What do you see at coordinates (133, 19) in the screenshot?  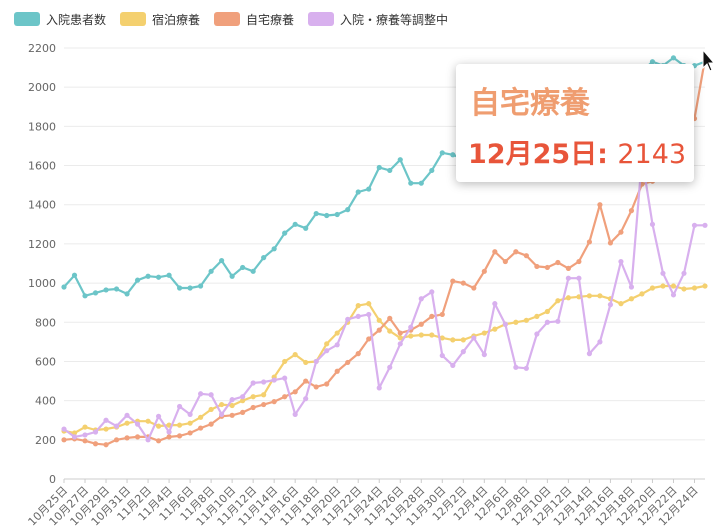 I see `legend-swatch-hotel-care` at bounding box center [133, 19].